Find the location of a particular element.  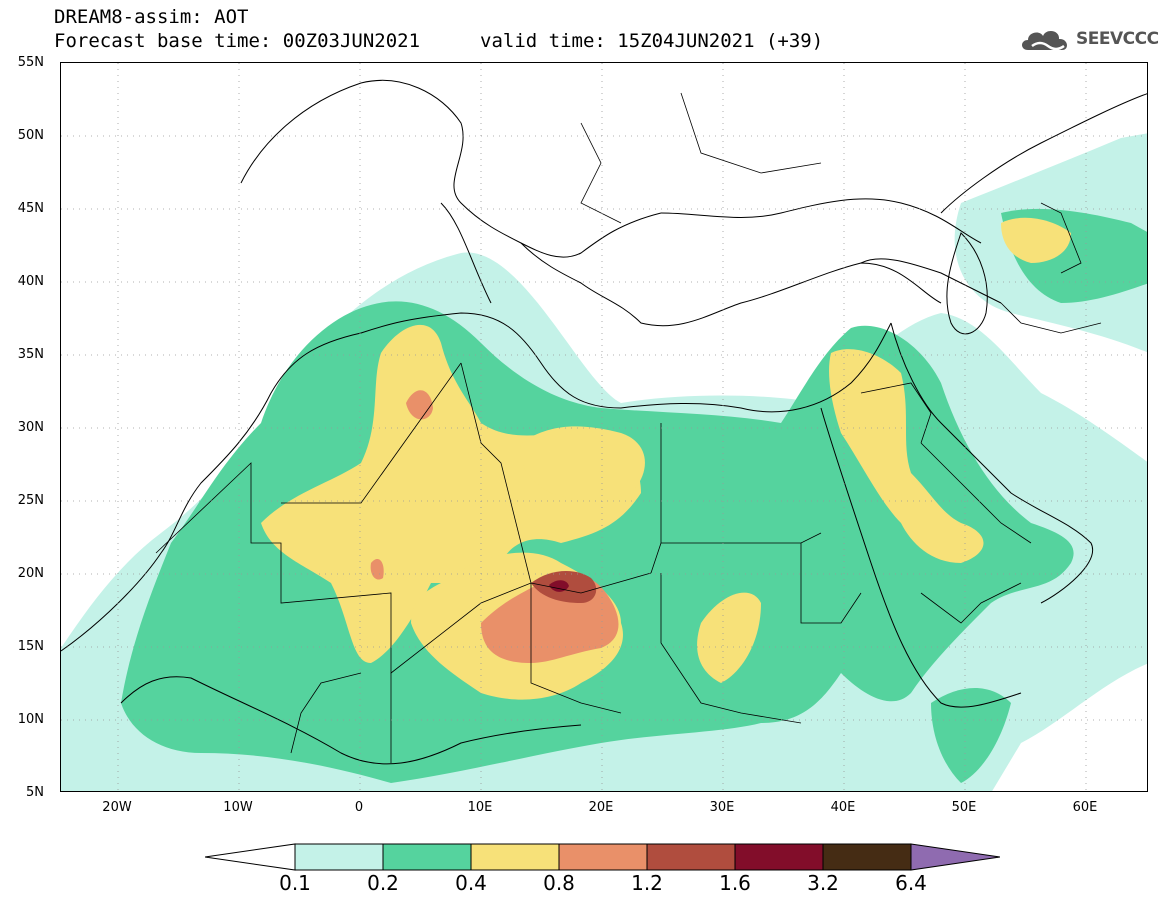

lon-label: 10E is located at coordinates (480, 807).